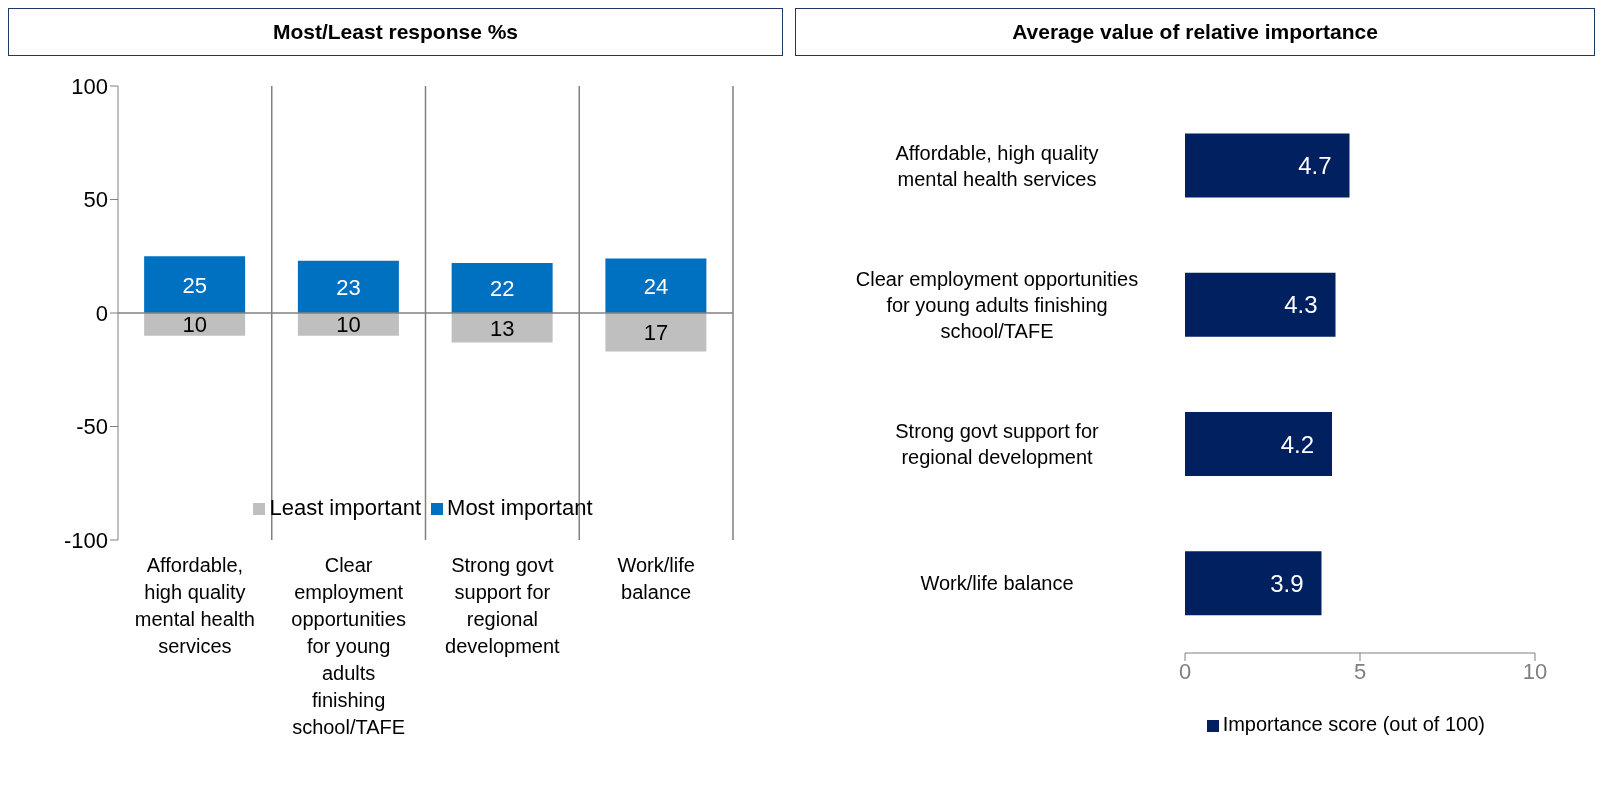 This screenshot has width=1615, height=810. I want to click on data-label: 4.7, so click(1315, 166).